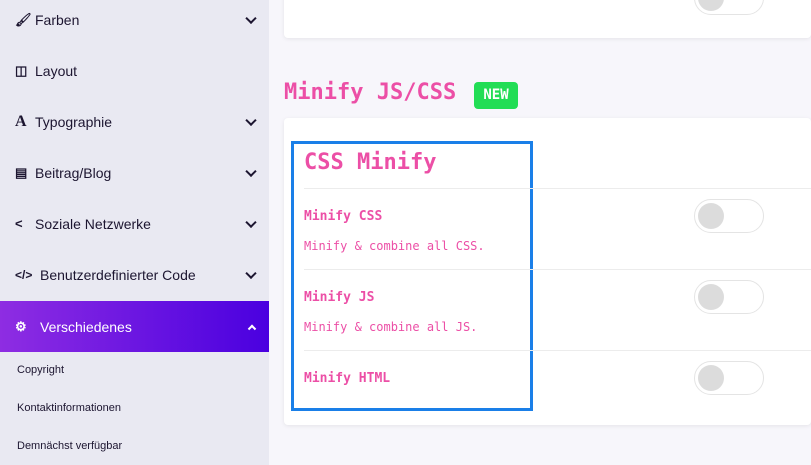  What do you see at coordinates (56, 70) in the screenshot?
I see `label: Layout` at bounding box center [56, 70].